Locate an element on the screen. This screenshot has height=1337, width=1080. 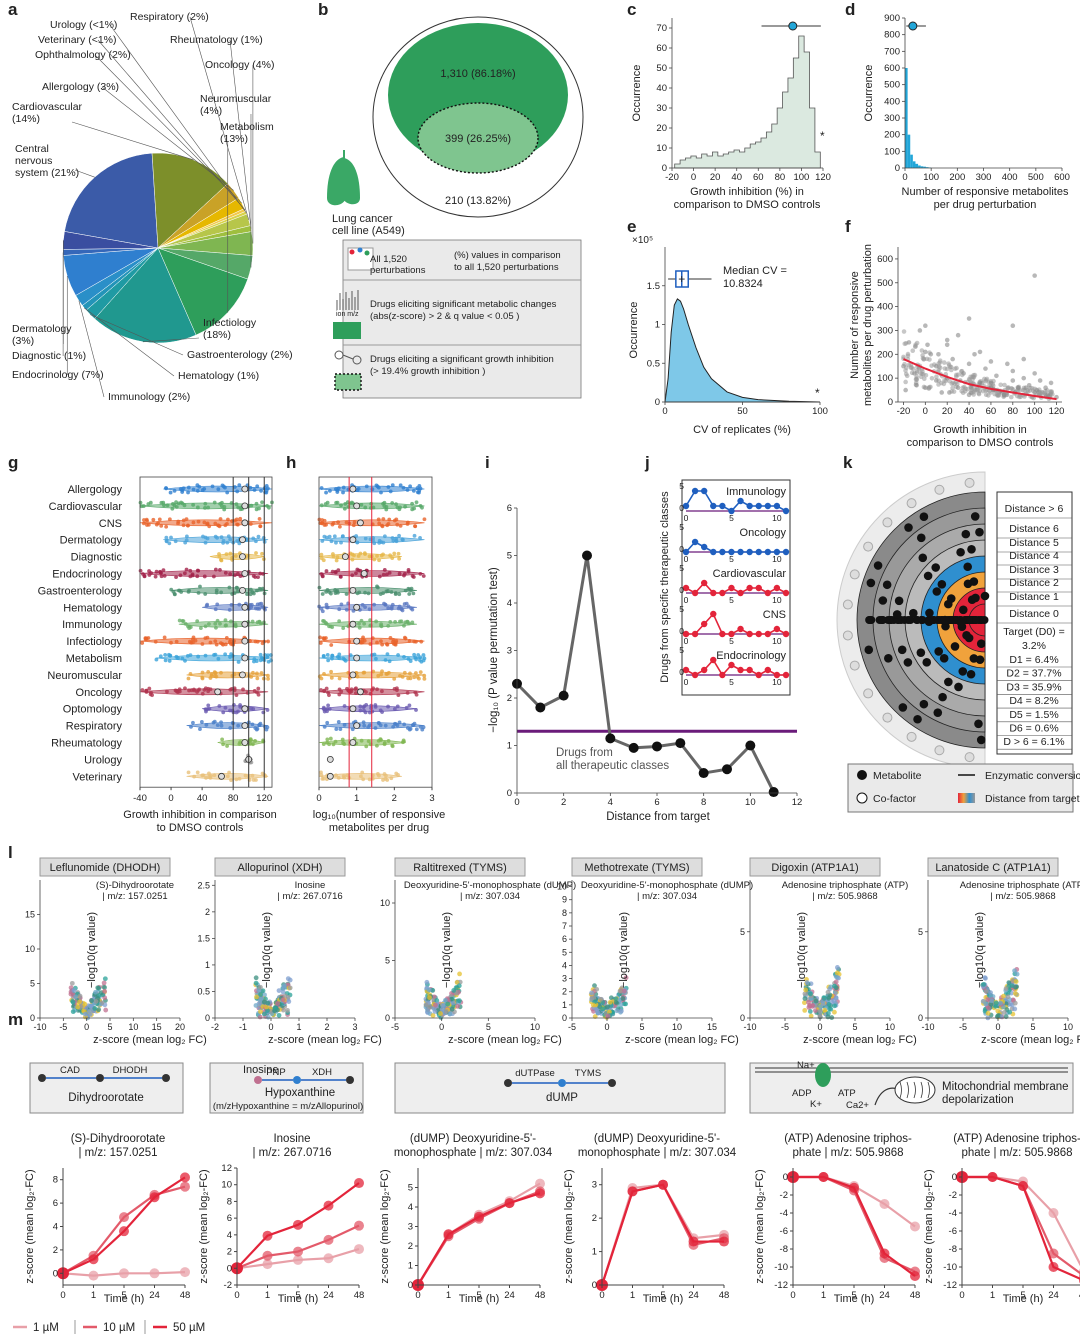
pie-label-line: nervous is located at coordinates (33, 161).